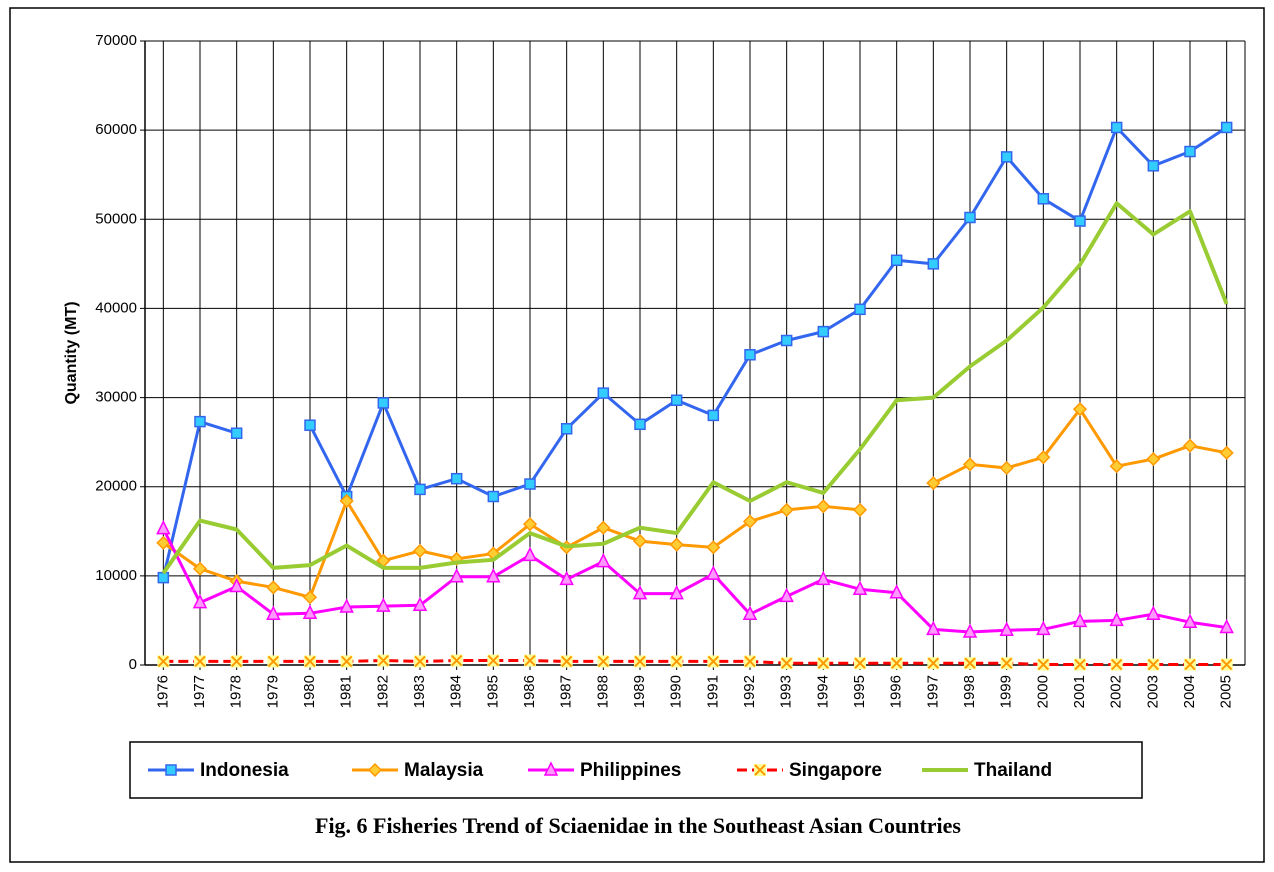  What do you see at coordinates (1226, 691) in the screenshot?
I see `x-tick-label: 2005` at bounding box center [1226, 691].